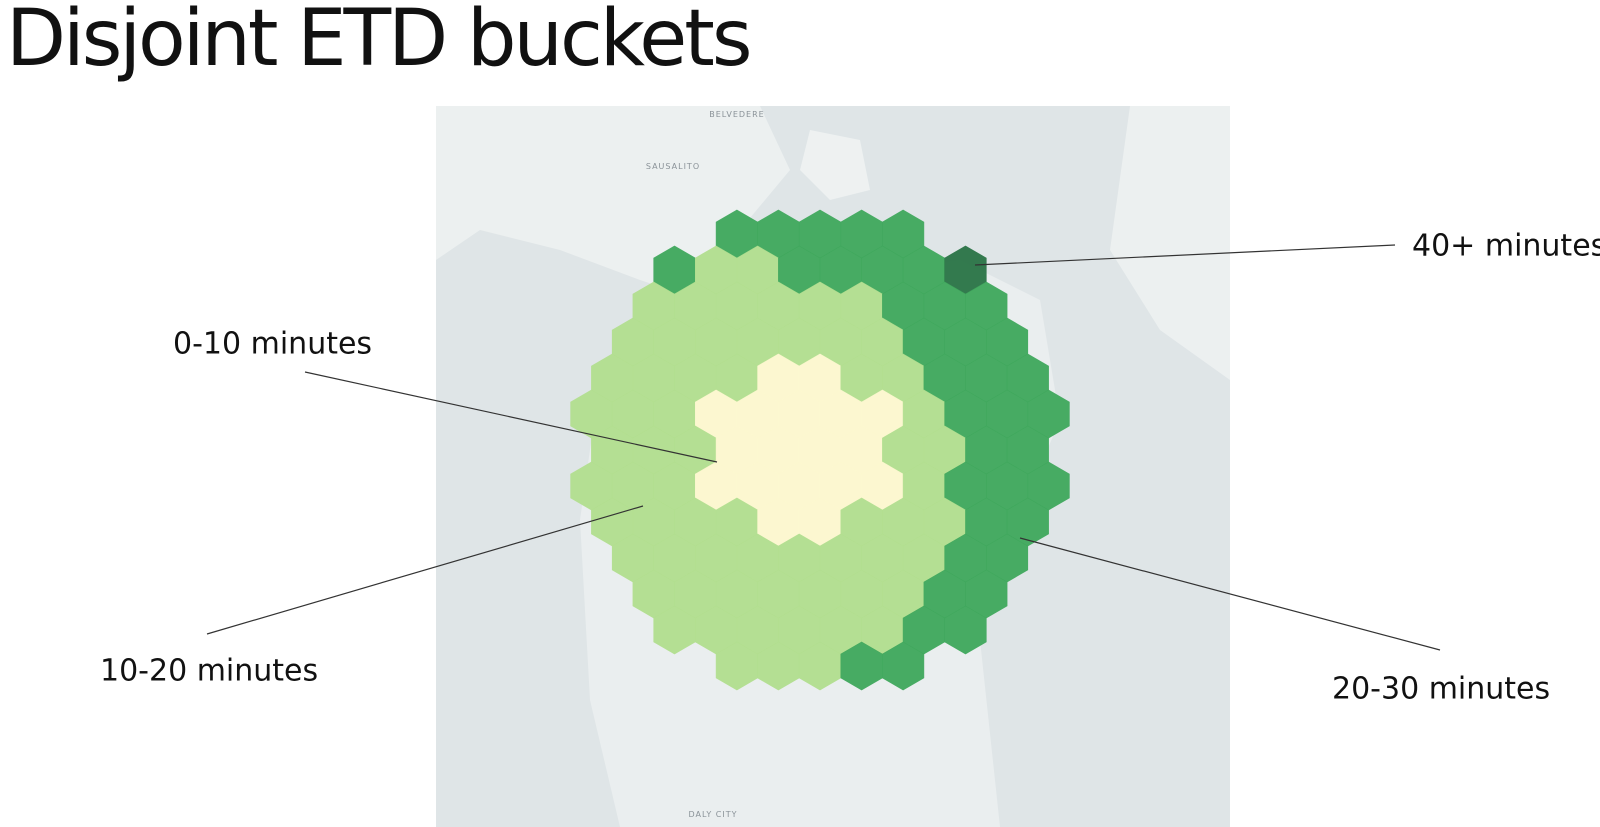 The width and height of the screenshot is (1600, 827). Describe the element at coordinates (272, 344) in the screenshot. I see `callout-label: 0-10 minutes` at that location.